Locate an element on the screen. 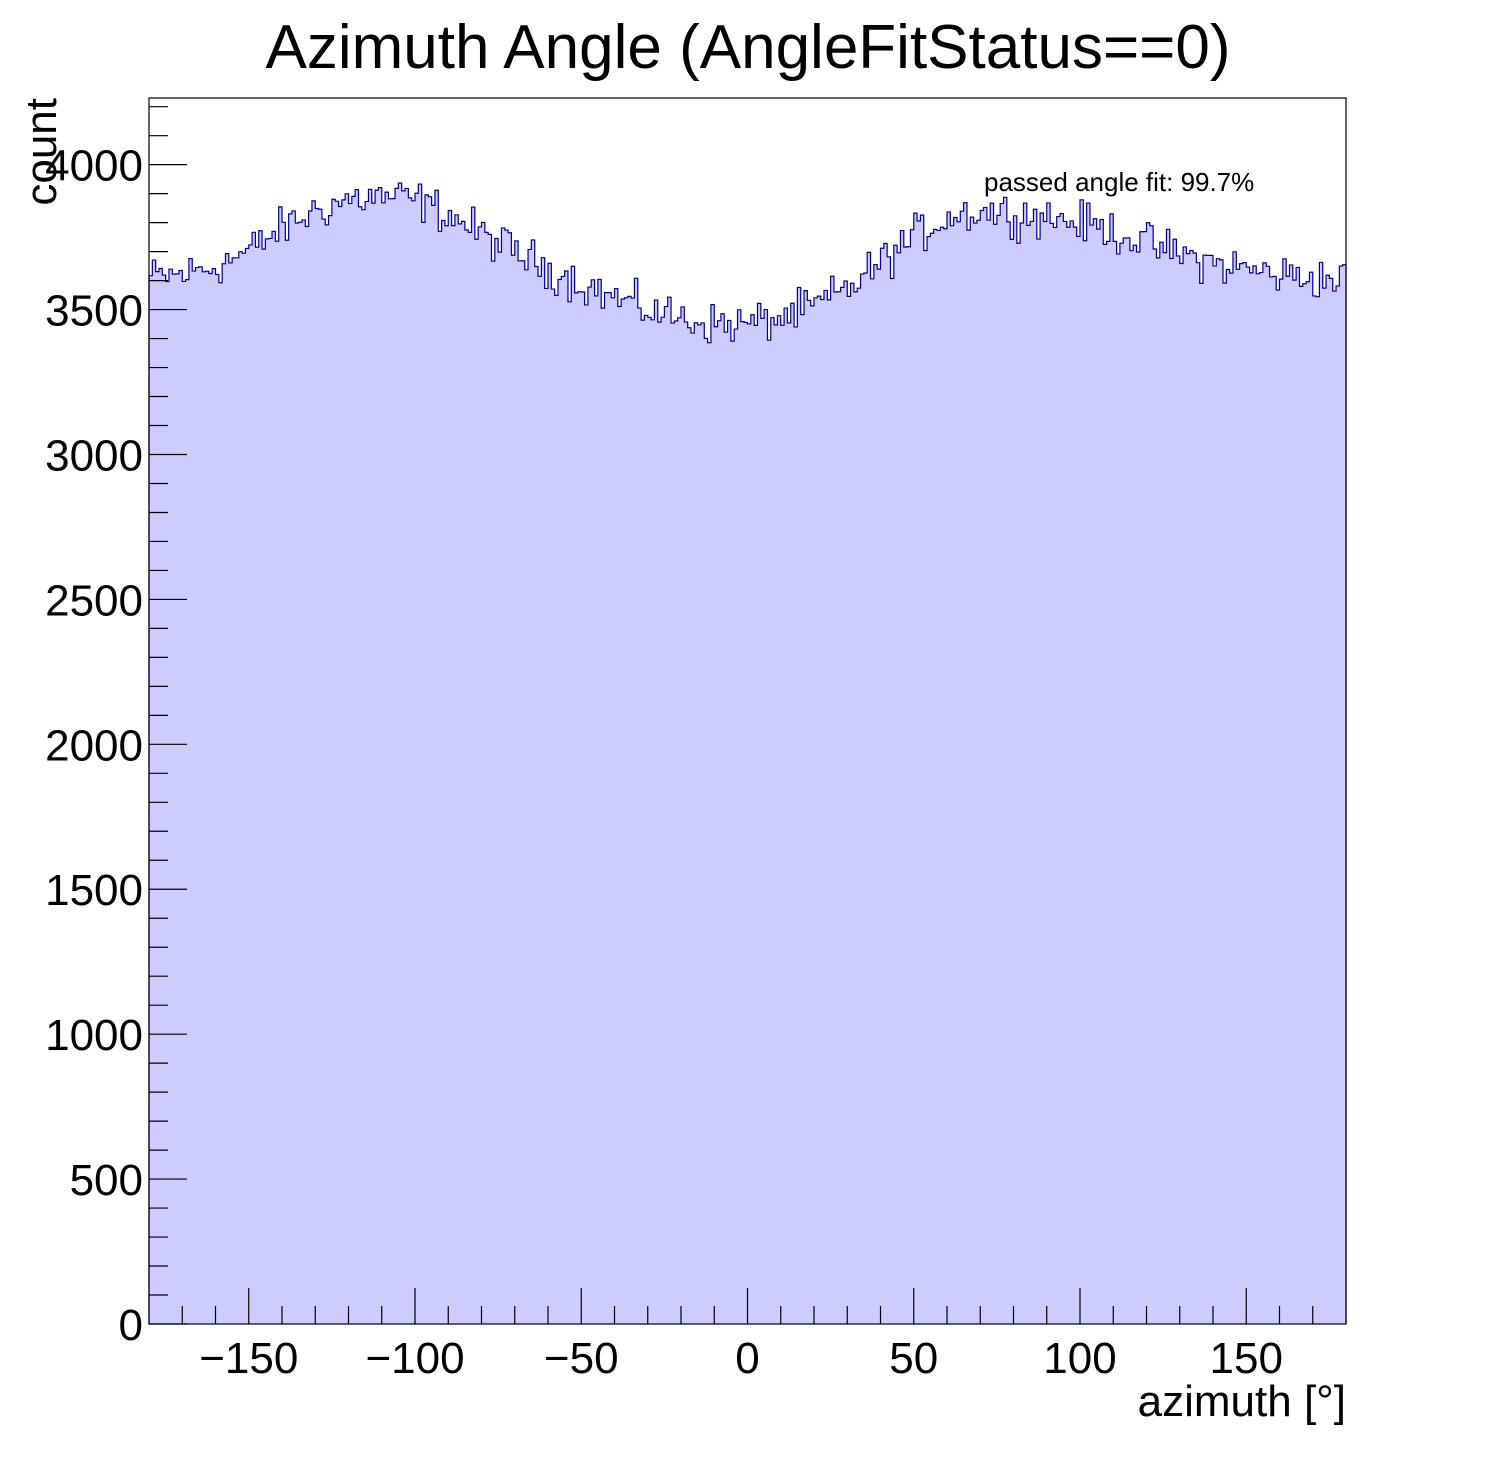  y-axis-title: count is located at coordinates (41, 152).